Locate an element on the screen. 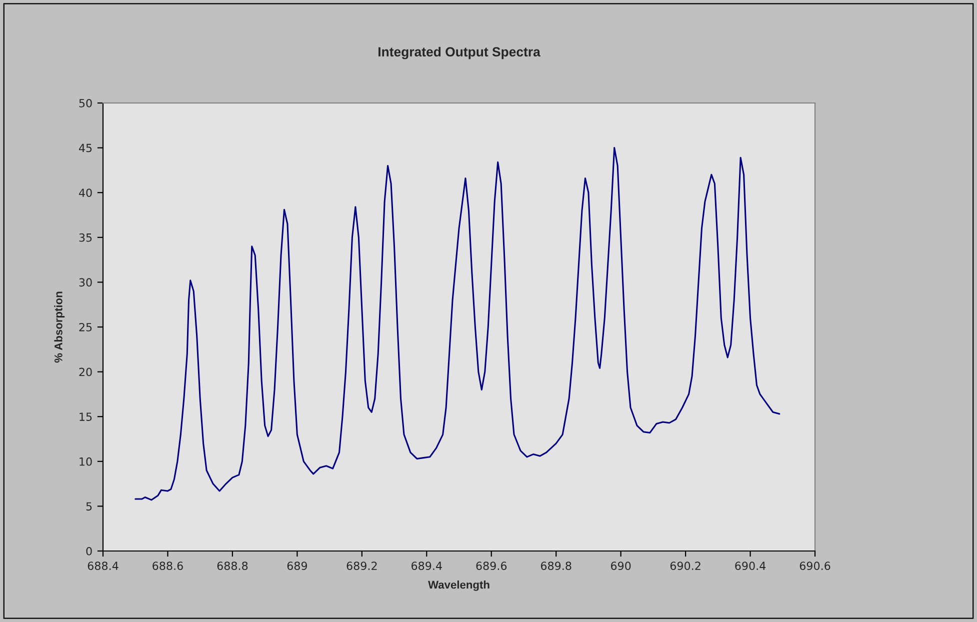 This screenshot has width=977, height=622. x-tick-label: 689.6 is located at coordinates (491, 566).